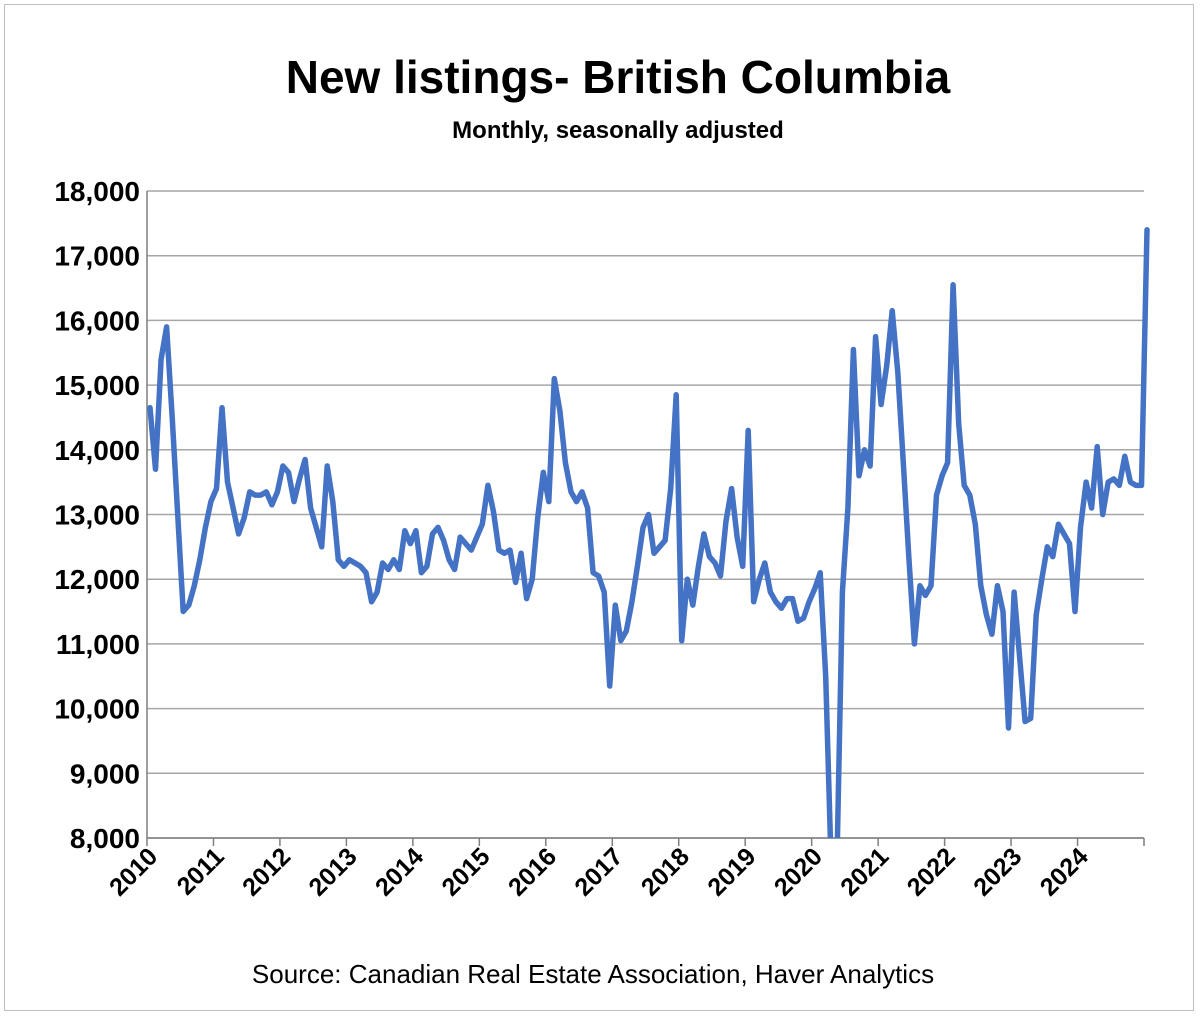  Describe the element at coordinates (266, 871) in the screenshot. I see `x-tick-label: 2012` at that location.